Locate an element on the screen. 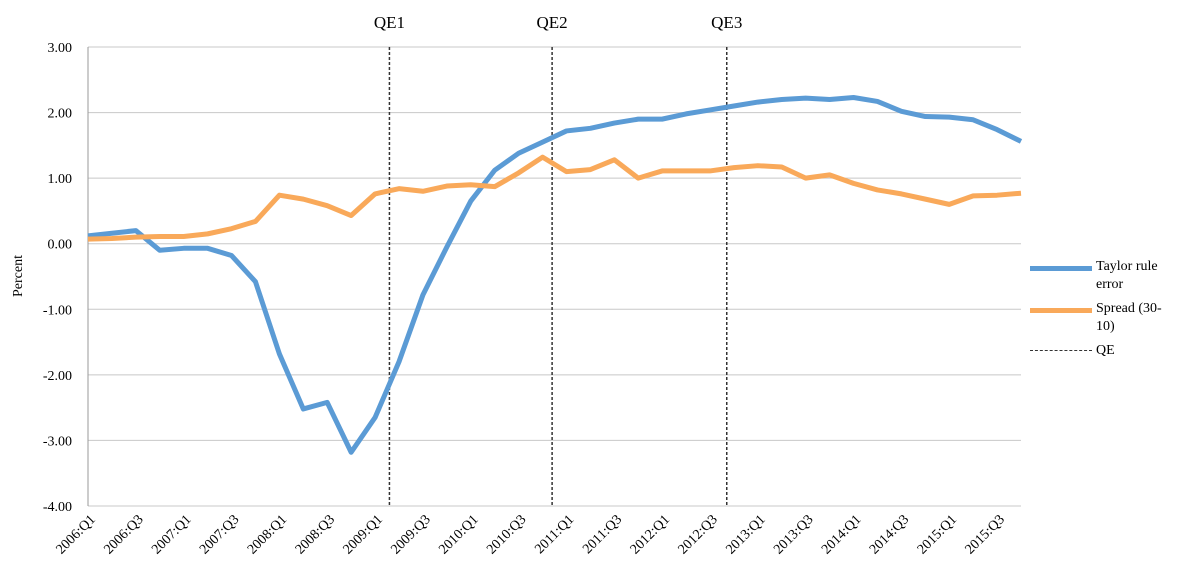  x-tick-label: 2009:Q3 is located at coordinates (410, 534).